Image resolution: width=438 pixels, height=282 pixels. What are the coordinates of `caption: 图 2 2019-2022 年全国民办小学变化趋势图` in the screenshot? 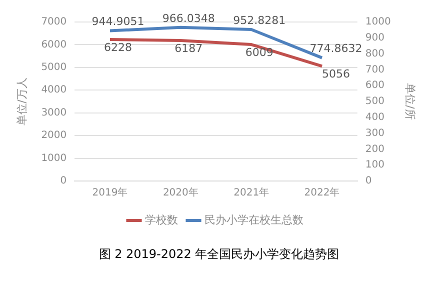 It's located at (219, 254).